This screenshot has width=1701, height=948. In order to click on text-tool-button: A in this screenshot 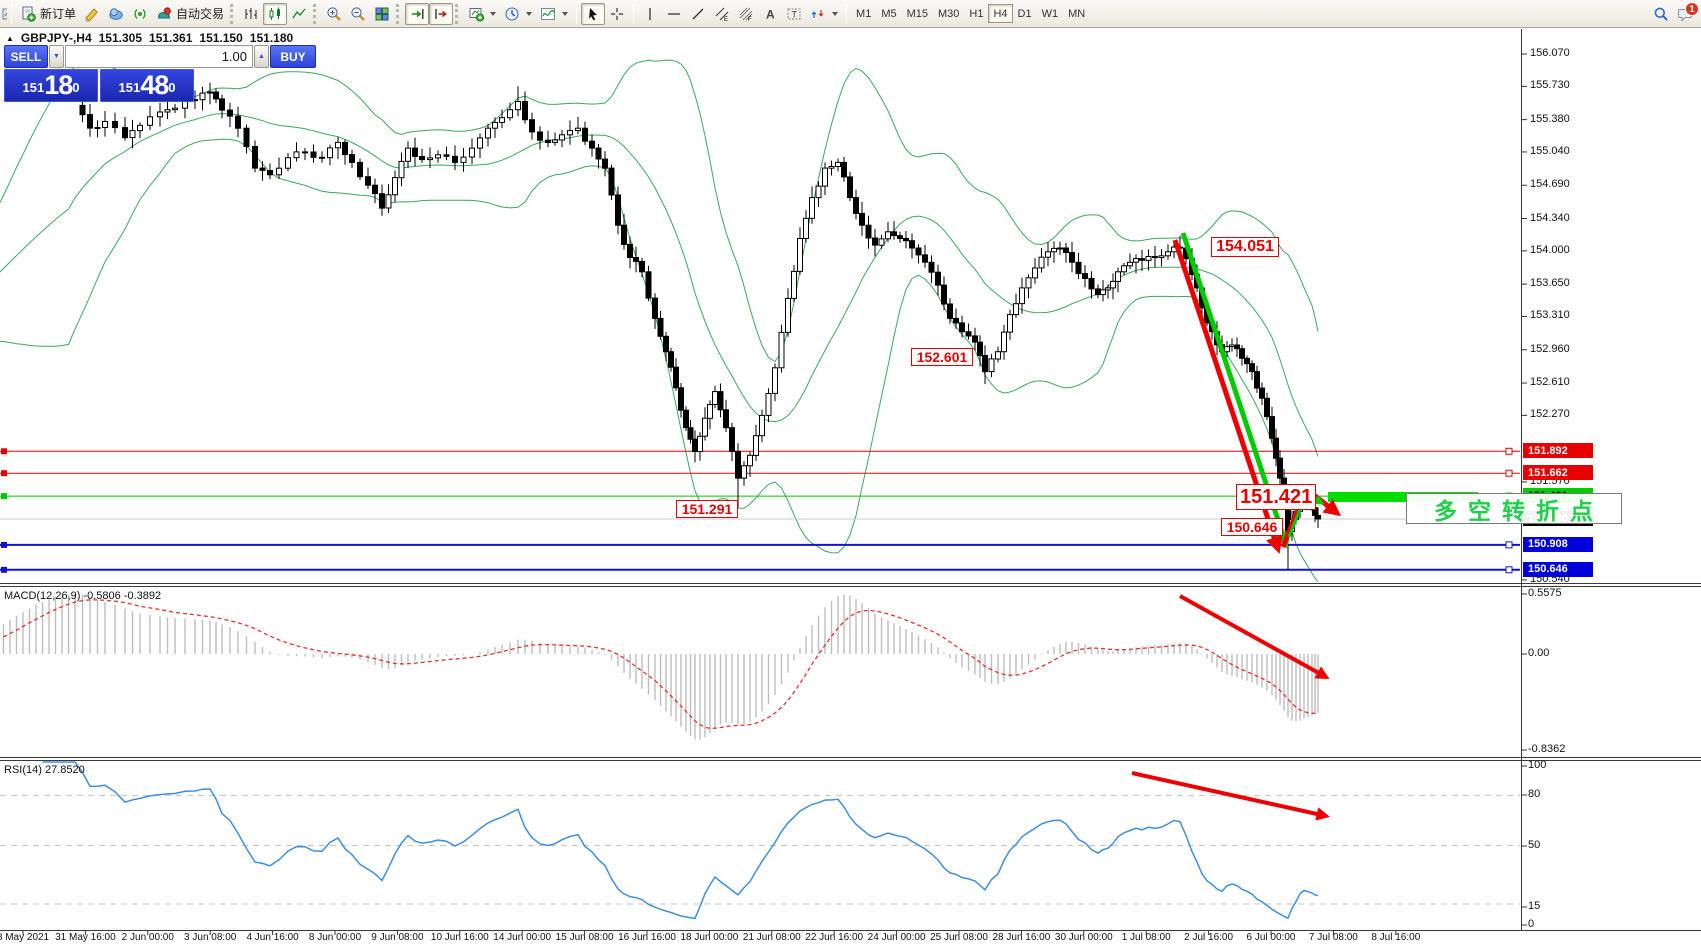, I will do `click(770, 14)`.